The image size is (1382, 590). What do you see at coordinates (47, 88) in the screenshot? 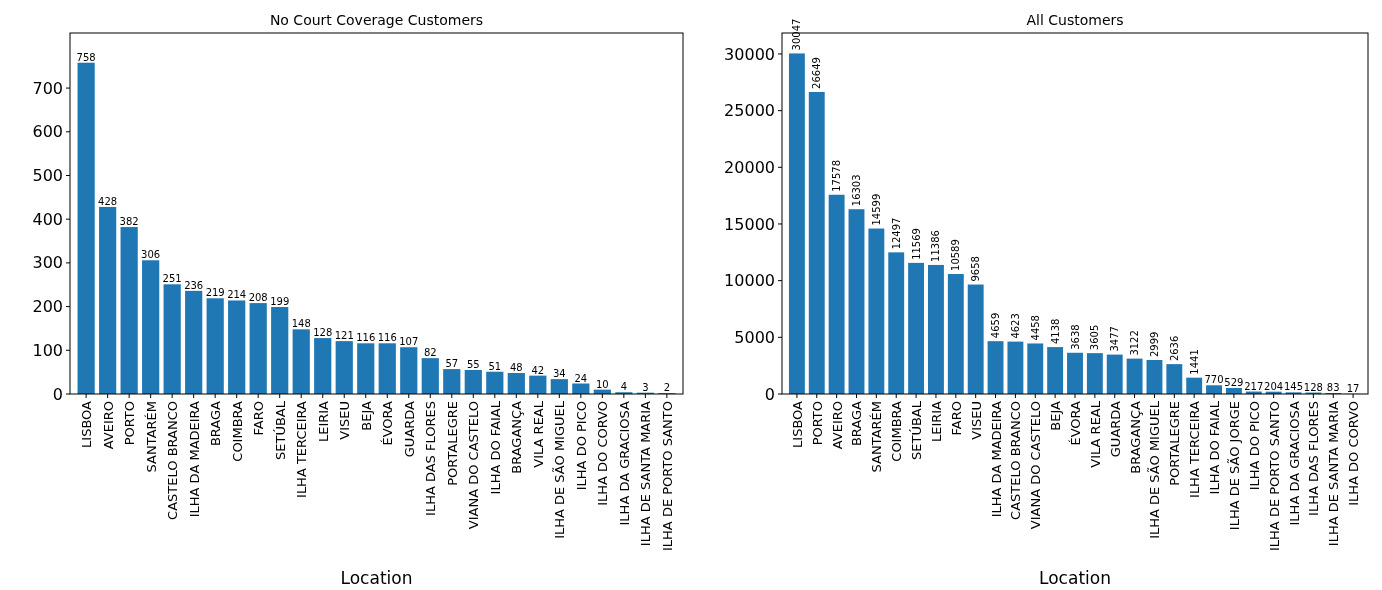
I see `y-tick-label: 700` at bounding box center [47, 88].